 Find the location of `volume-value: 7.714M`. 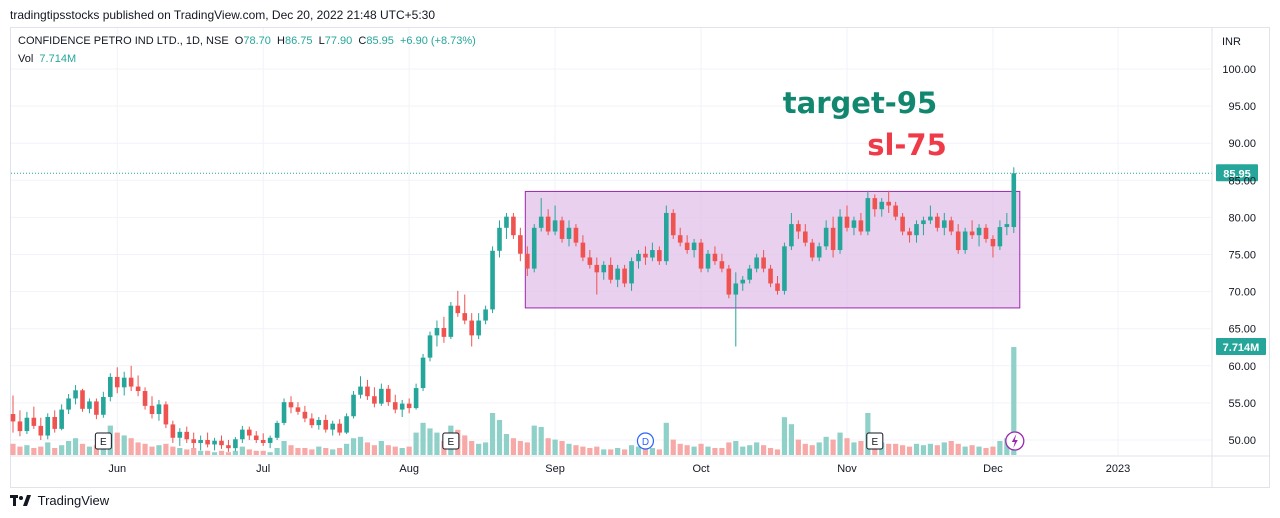

volume-value: 7.714M is located at coordinates (58, 59).